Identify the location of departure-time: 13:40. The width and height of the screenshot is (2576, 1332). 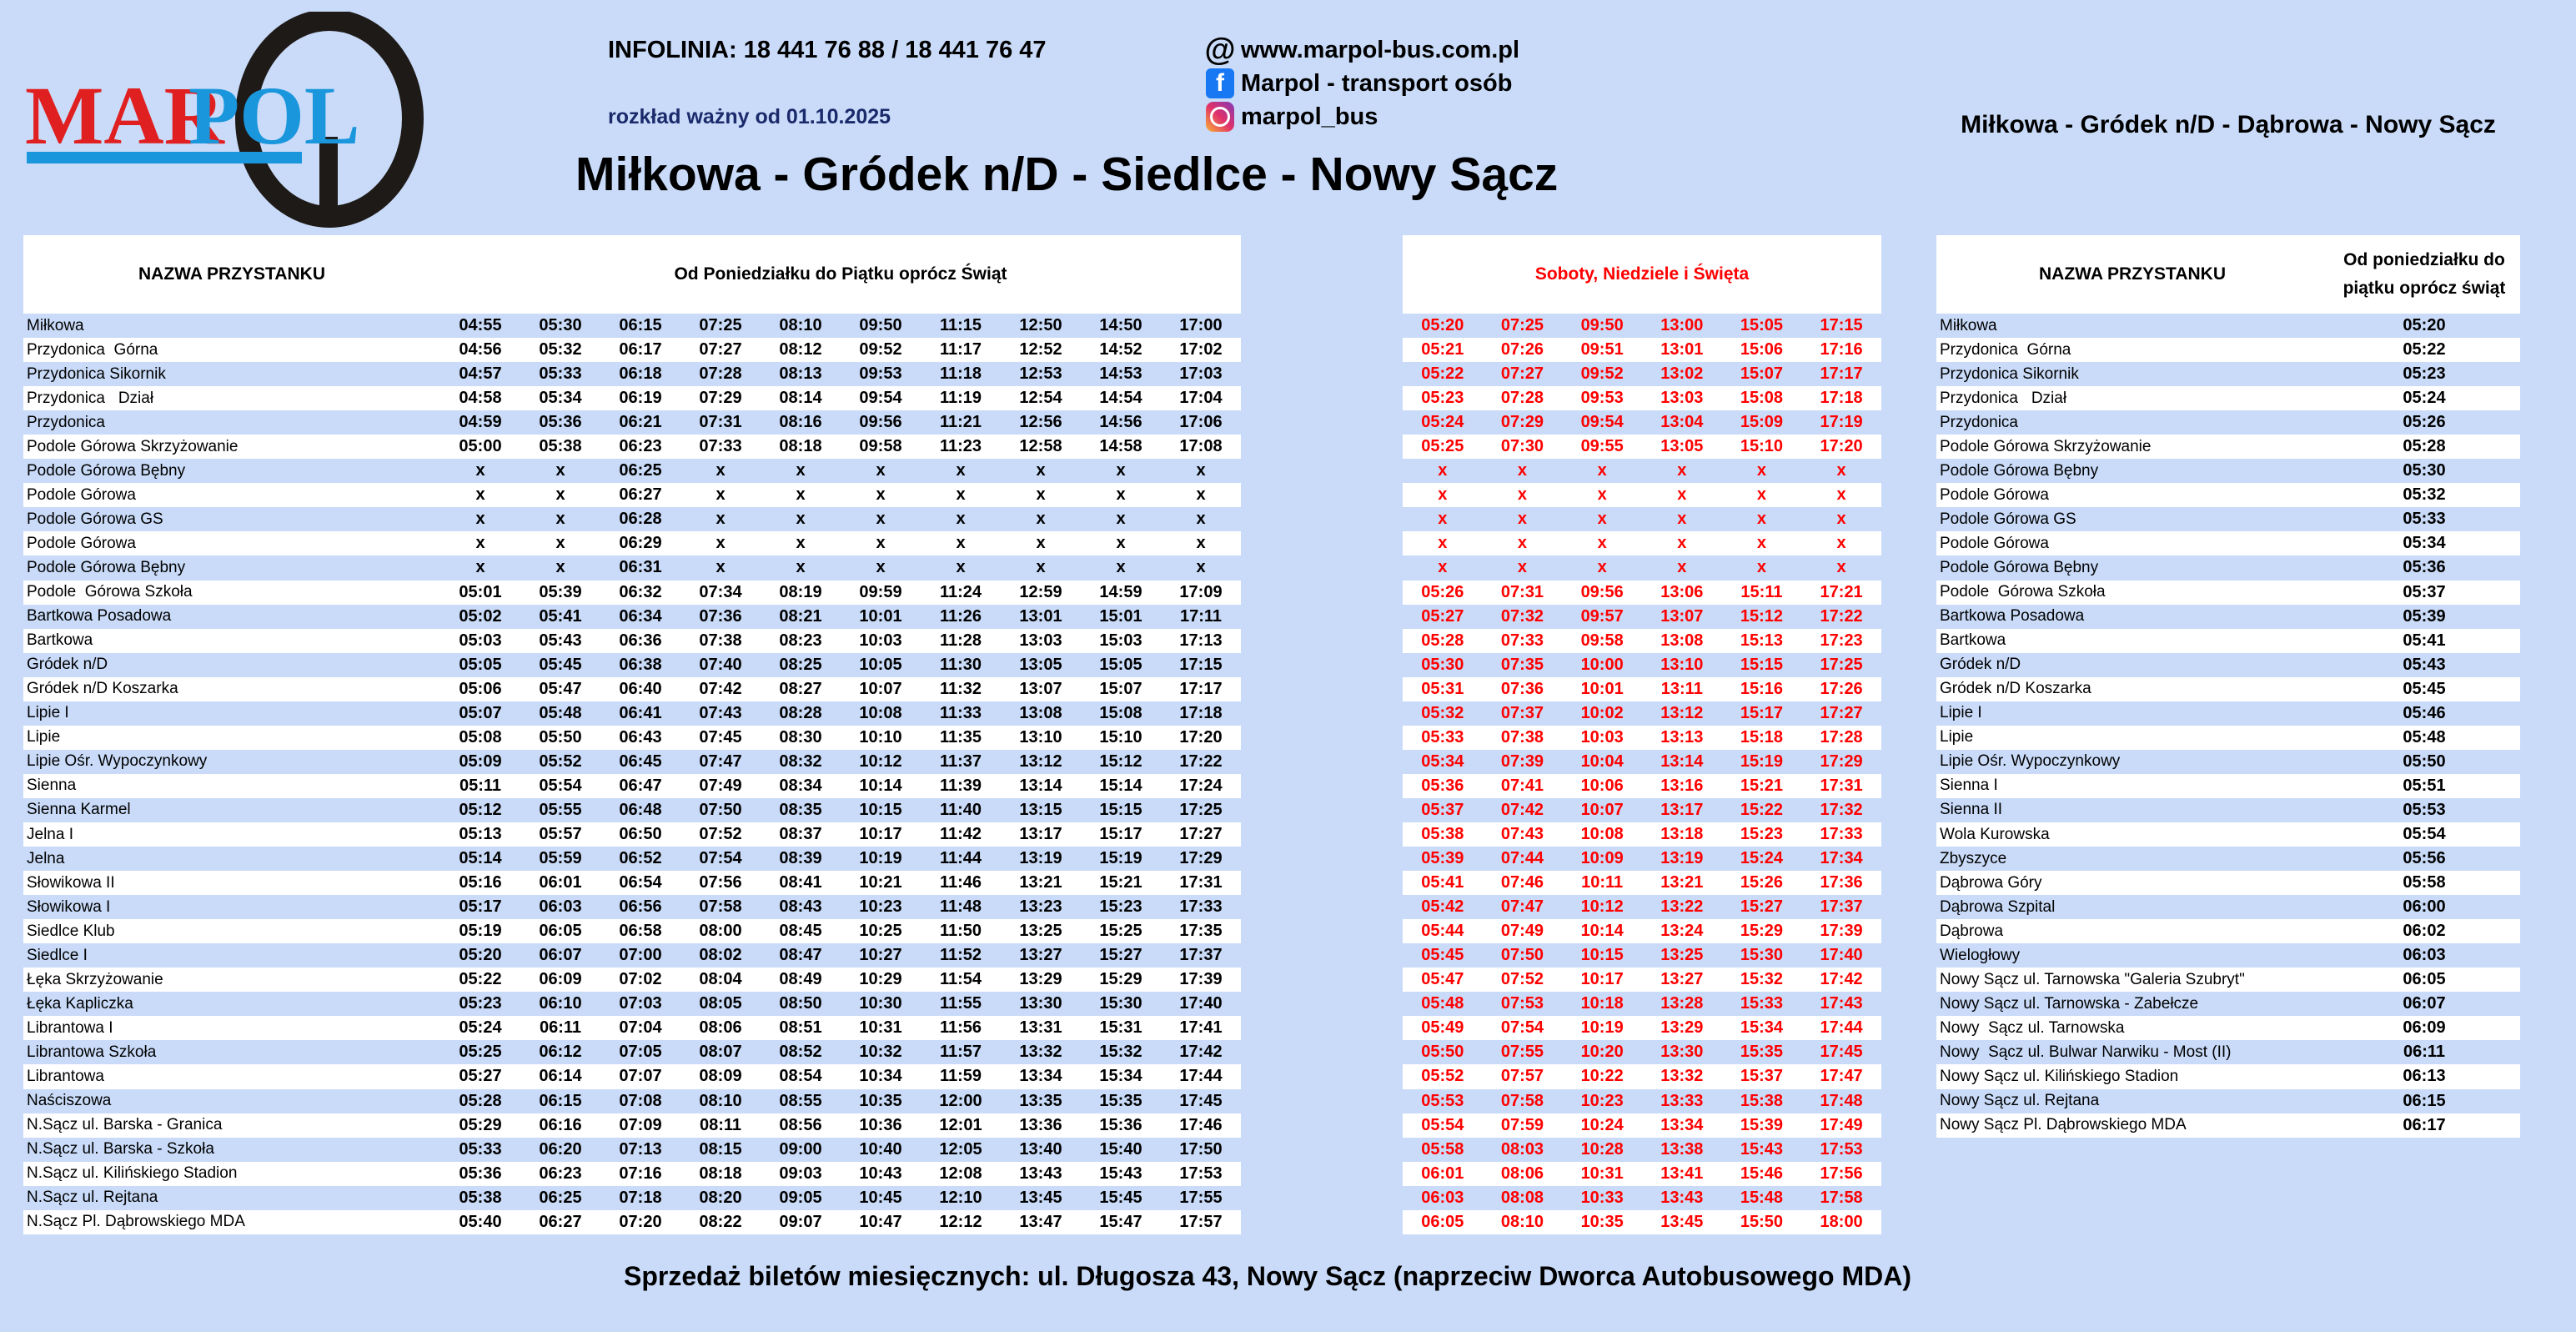
(1040, 1149).